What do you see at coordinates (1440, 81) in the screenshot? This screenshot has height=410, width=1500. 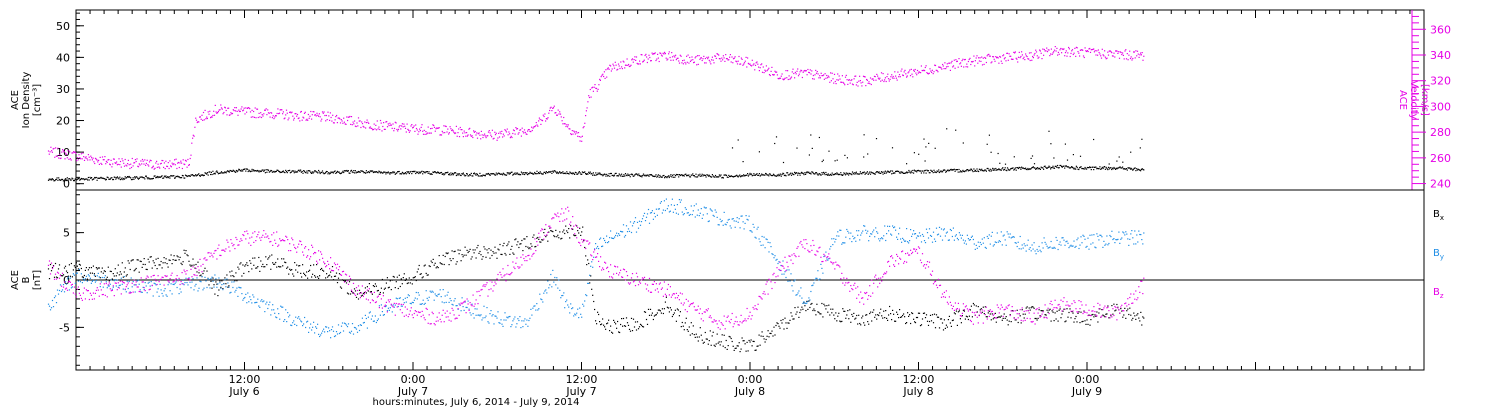 I see `velocity-tick-label: 320` at bounding box center [1440, 81].